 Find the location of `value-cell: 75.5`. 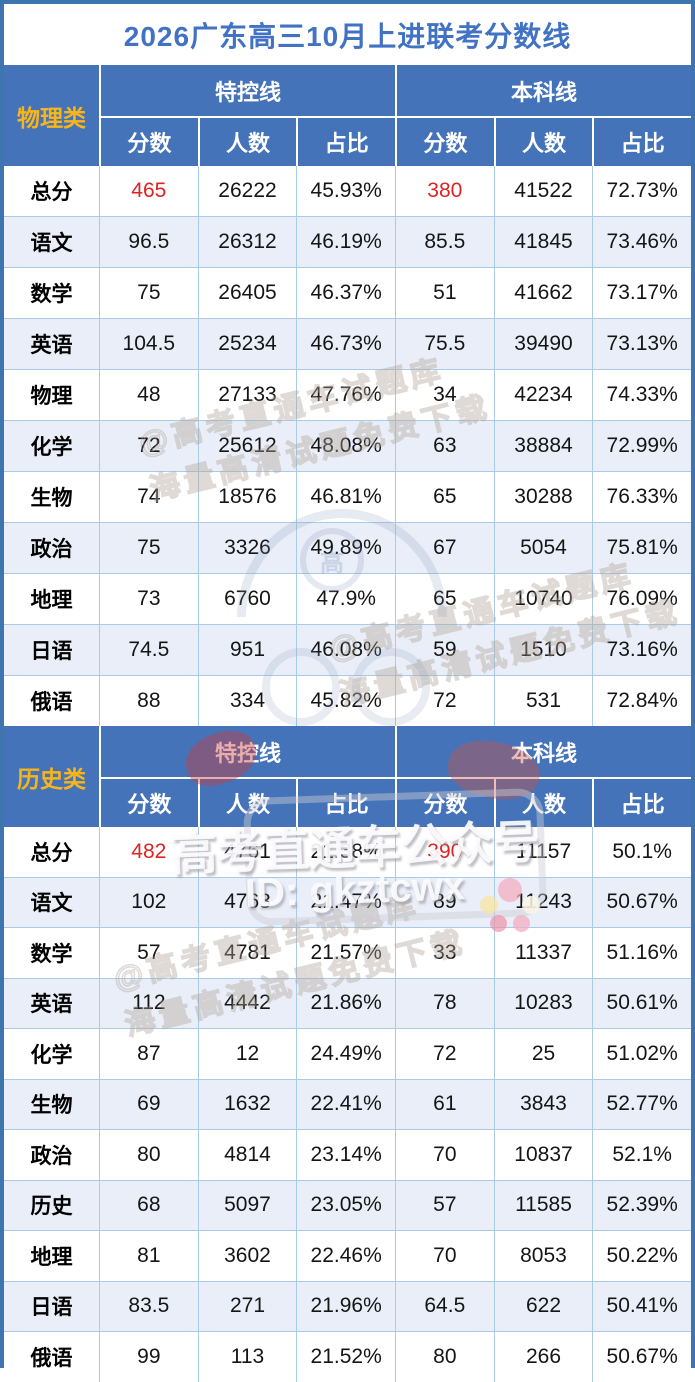

value-cell: 75.5 is located at coordinates (444, 344).